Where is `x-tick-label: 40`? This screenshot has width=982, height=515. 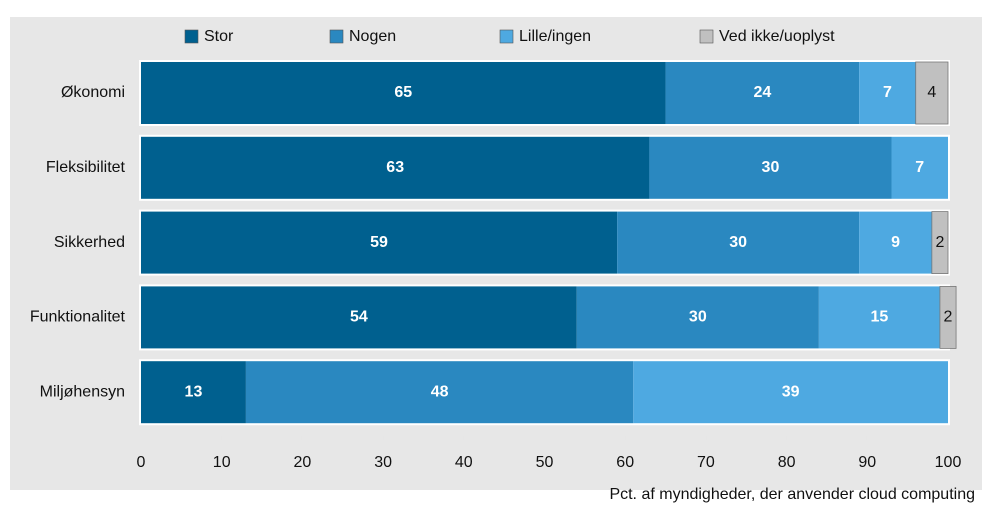 x-tick-label: 40 is located at coordinates (464, 462).